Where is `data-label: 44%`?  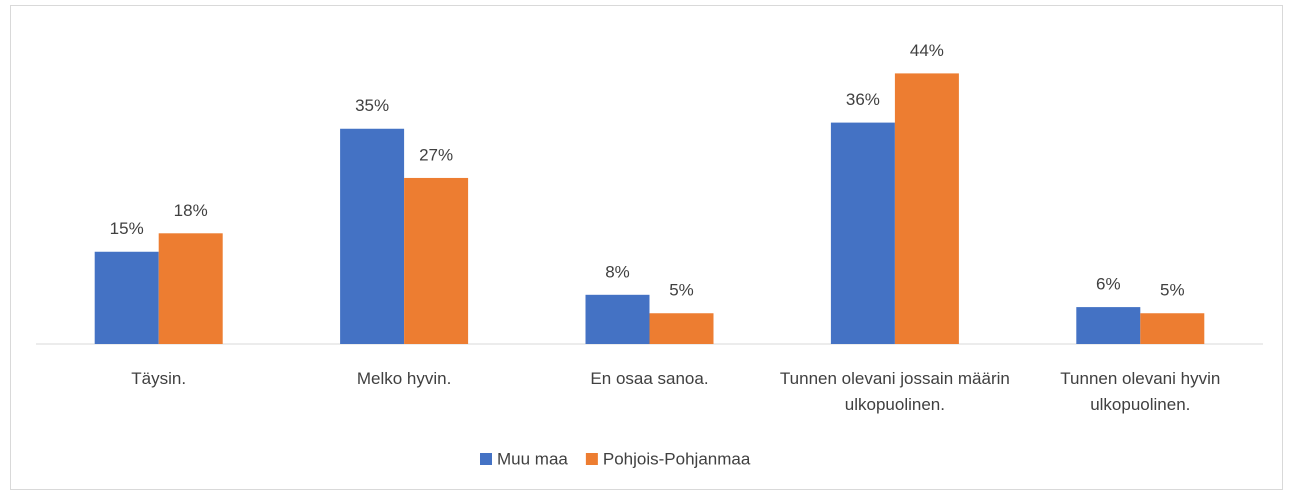
data-label: 44% is located at coordinates (927, 50).